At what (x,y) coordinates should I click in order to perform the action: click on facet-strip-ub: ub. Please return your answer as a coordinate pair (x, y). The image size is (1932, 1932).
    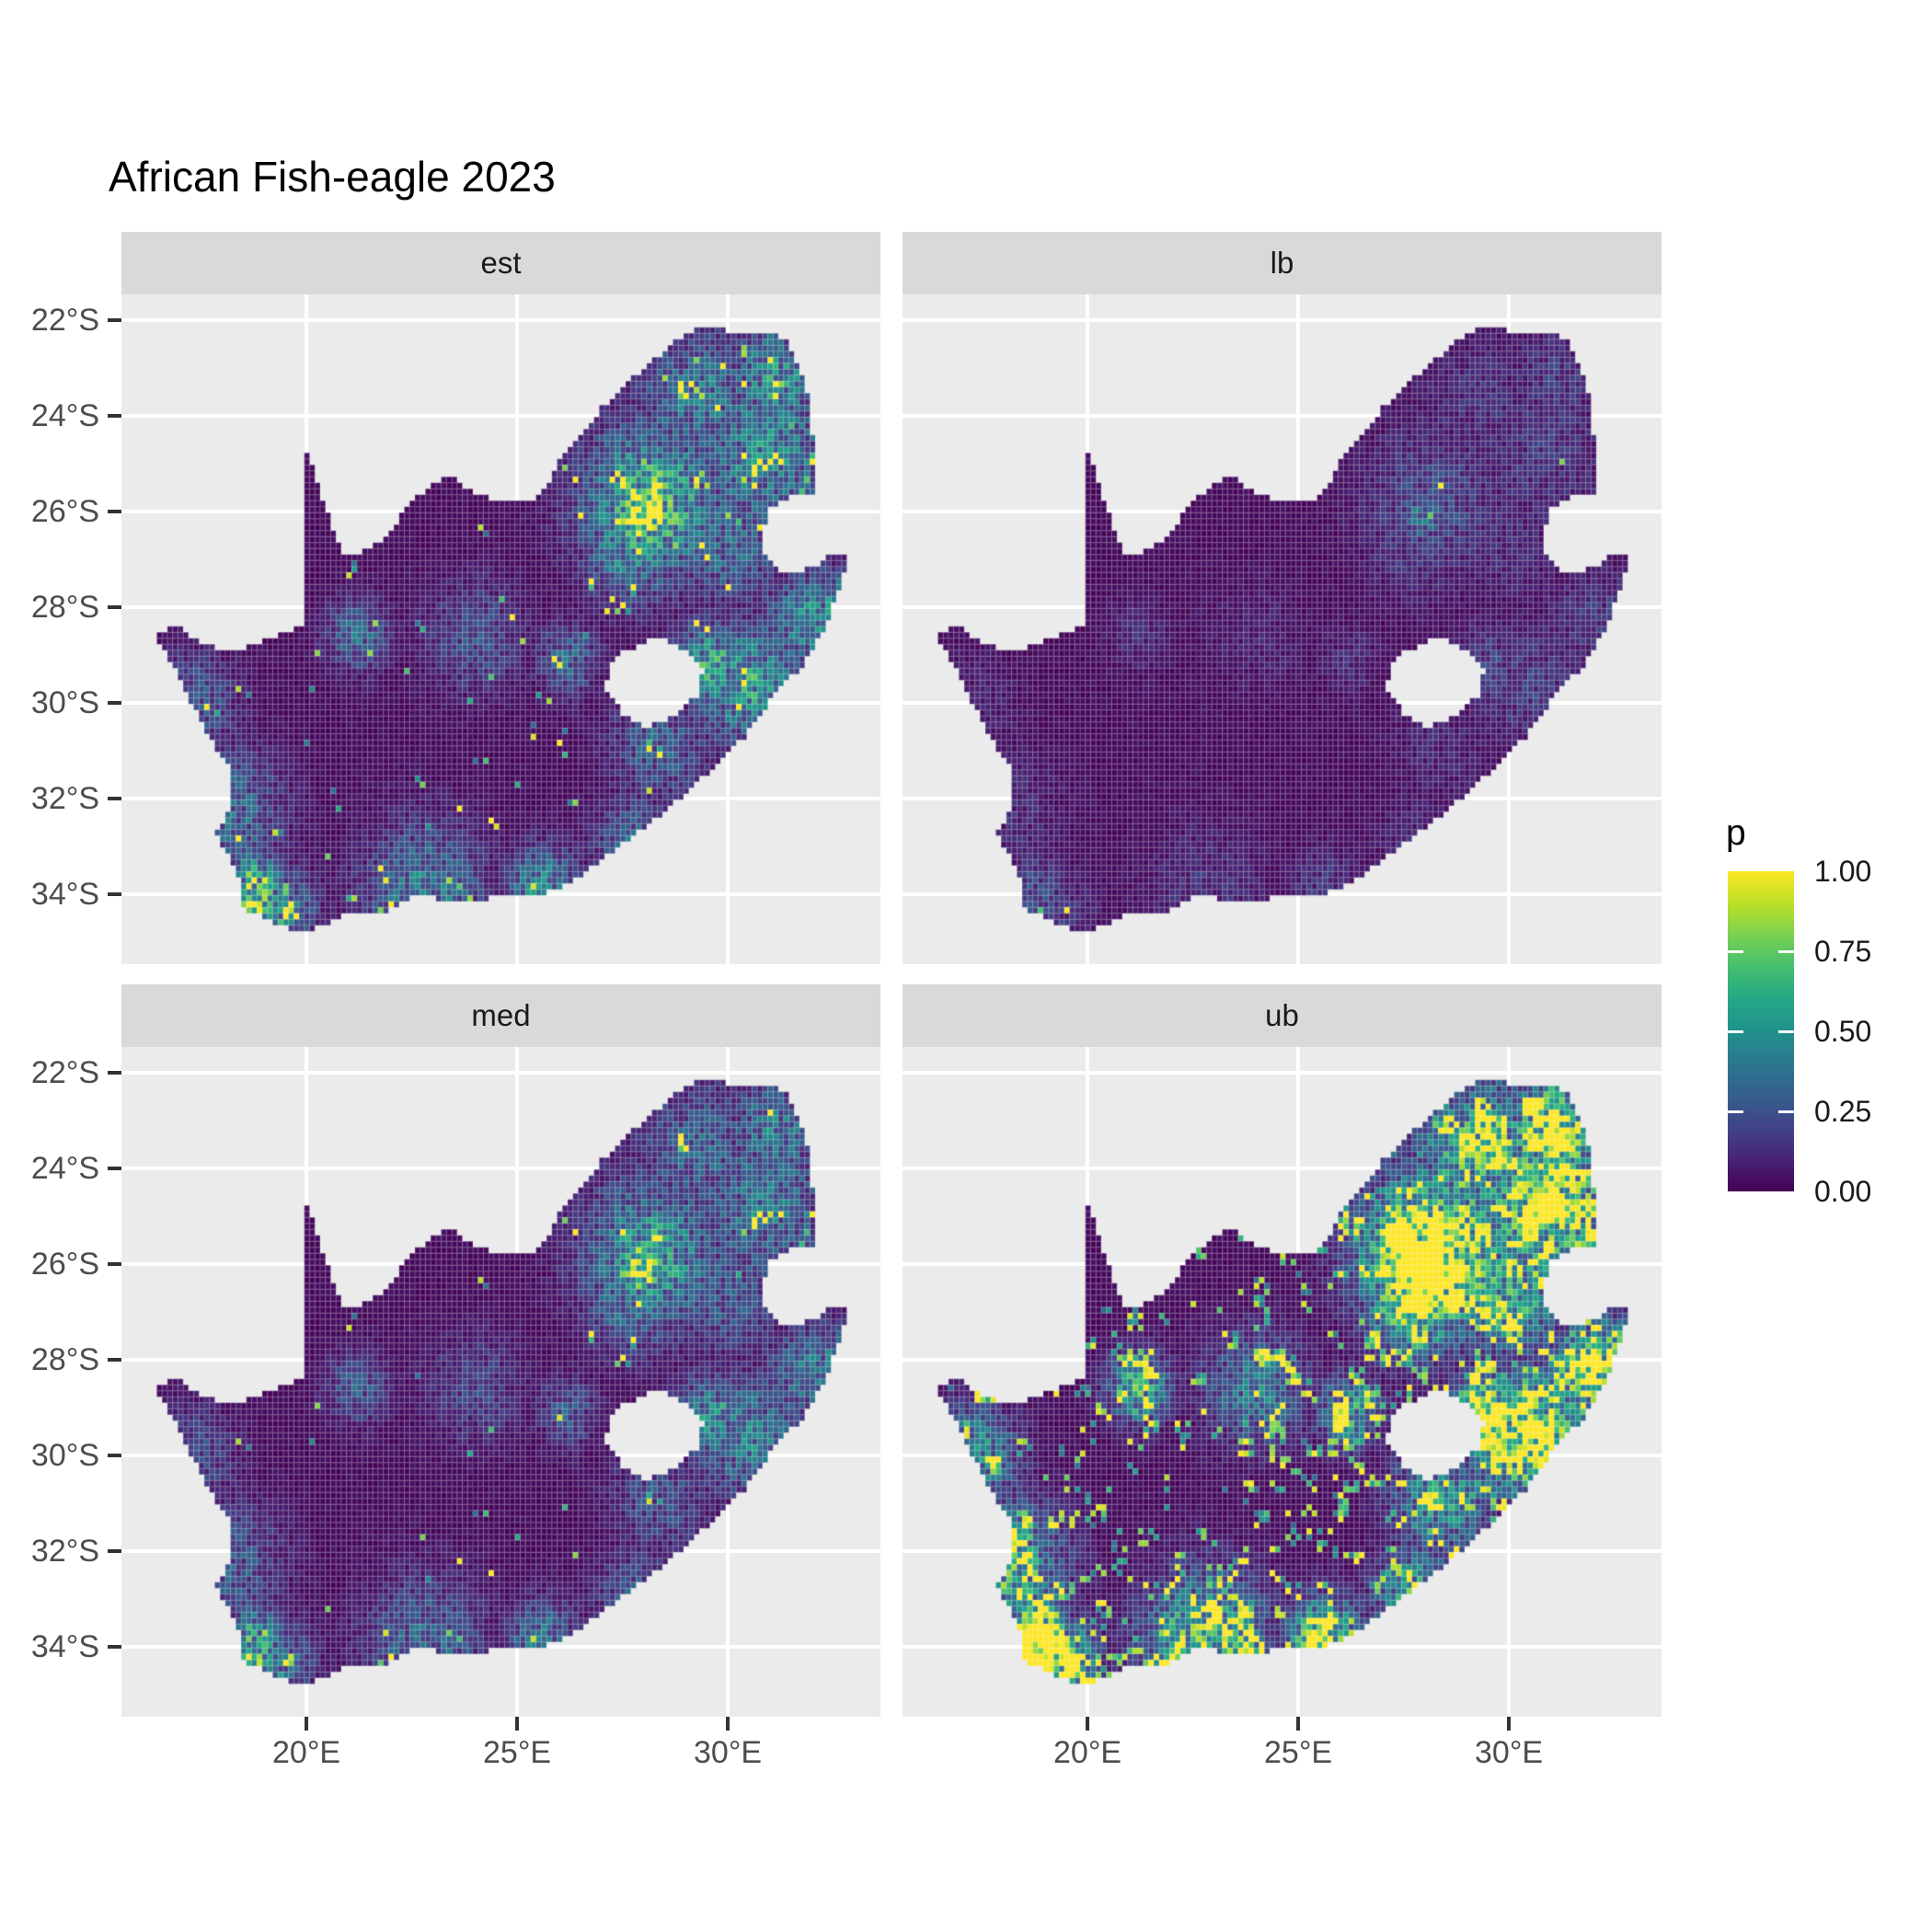
    Looking at the image, I should click on (1282, 1016).